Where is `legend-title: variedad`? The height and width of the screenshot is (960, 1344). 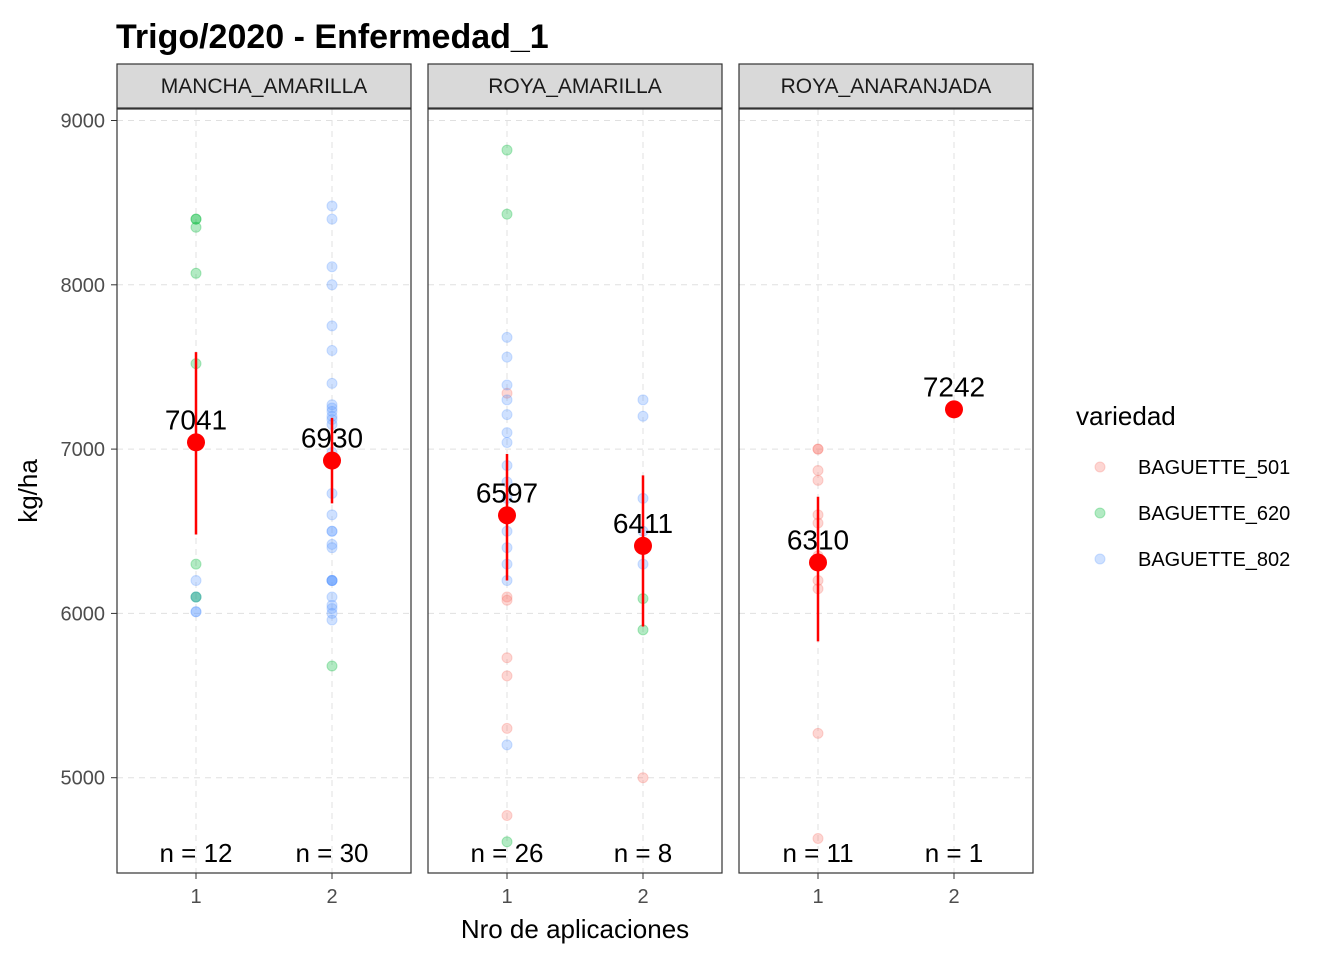
legend-title: variedad is located at coordinates (1126, 416).